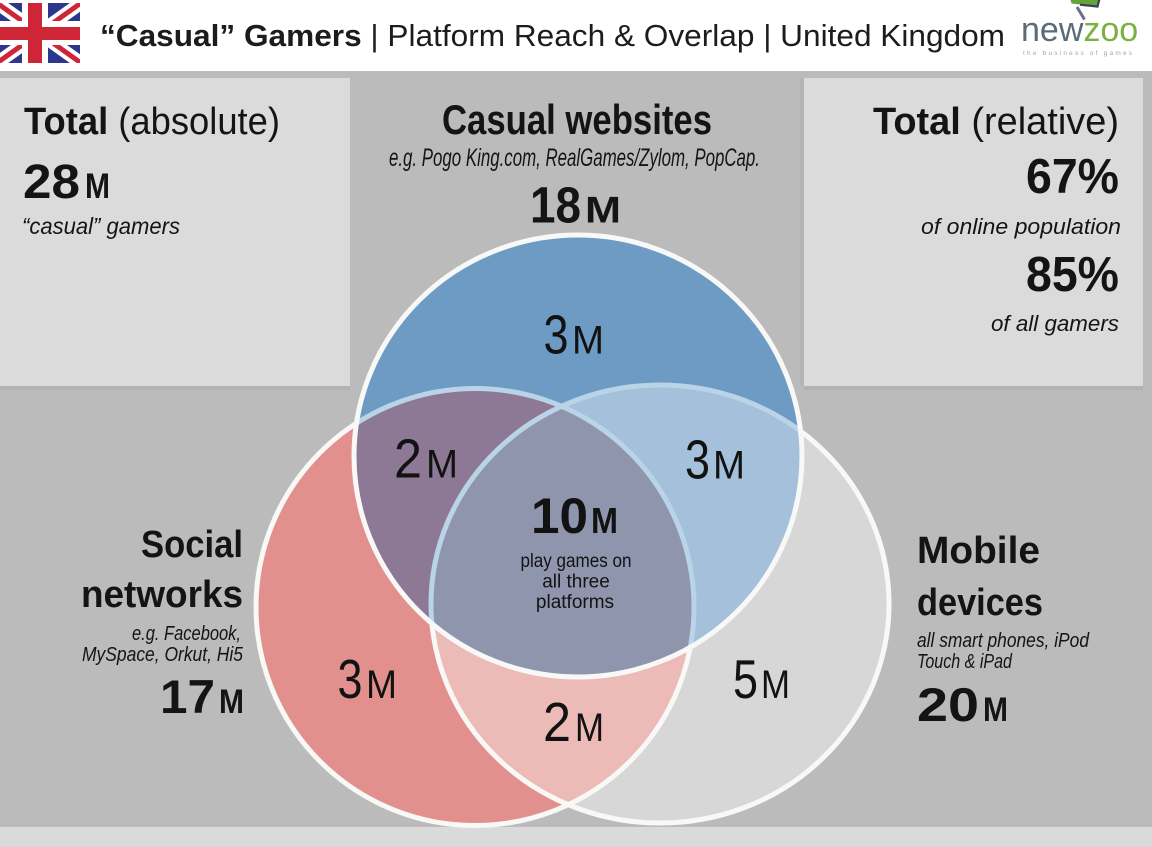  What do you see at coordinates (1055, 323) in the screenshot?
I see `svg-text: of all gamers` at bounding box center [1055, 323].